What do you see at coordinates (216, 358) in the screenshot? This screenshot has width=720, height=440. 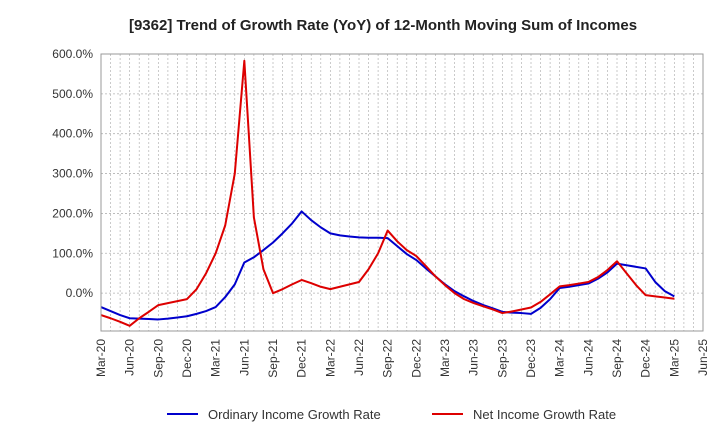 I see `x-tick-label: Mar-21` at bounding box center [216, 358].